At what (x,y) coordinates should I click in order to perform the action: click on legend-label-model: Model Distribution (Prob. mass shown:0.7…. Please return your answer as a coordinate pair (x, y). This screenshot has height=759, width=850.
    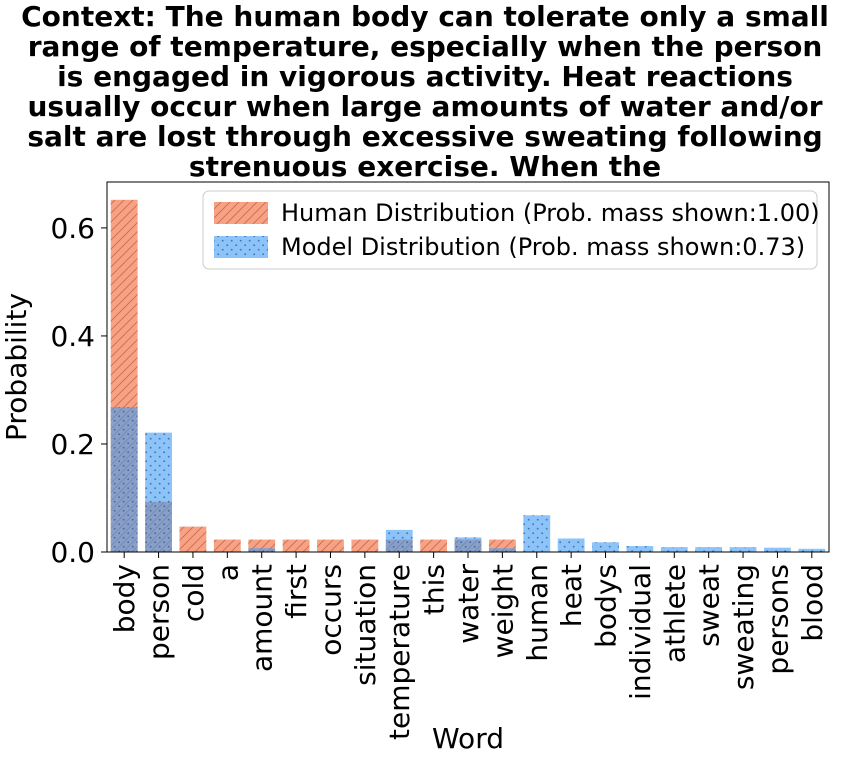
    Looking at the image, I should click on (543, 247).